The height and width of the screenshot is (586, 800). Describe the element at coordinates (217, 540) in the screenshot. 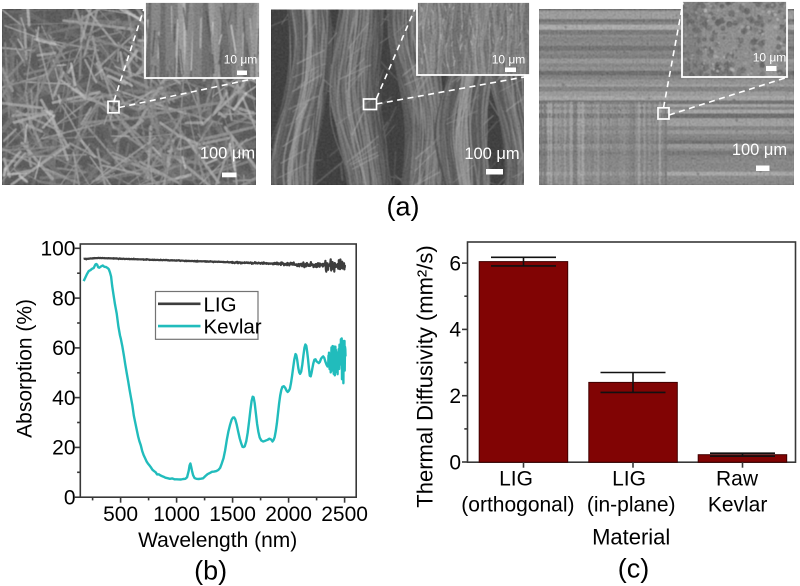

I see `svg-text: Wavelength (nm)` at that location.